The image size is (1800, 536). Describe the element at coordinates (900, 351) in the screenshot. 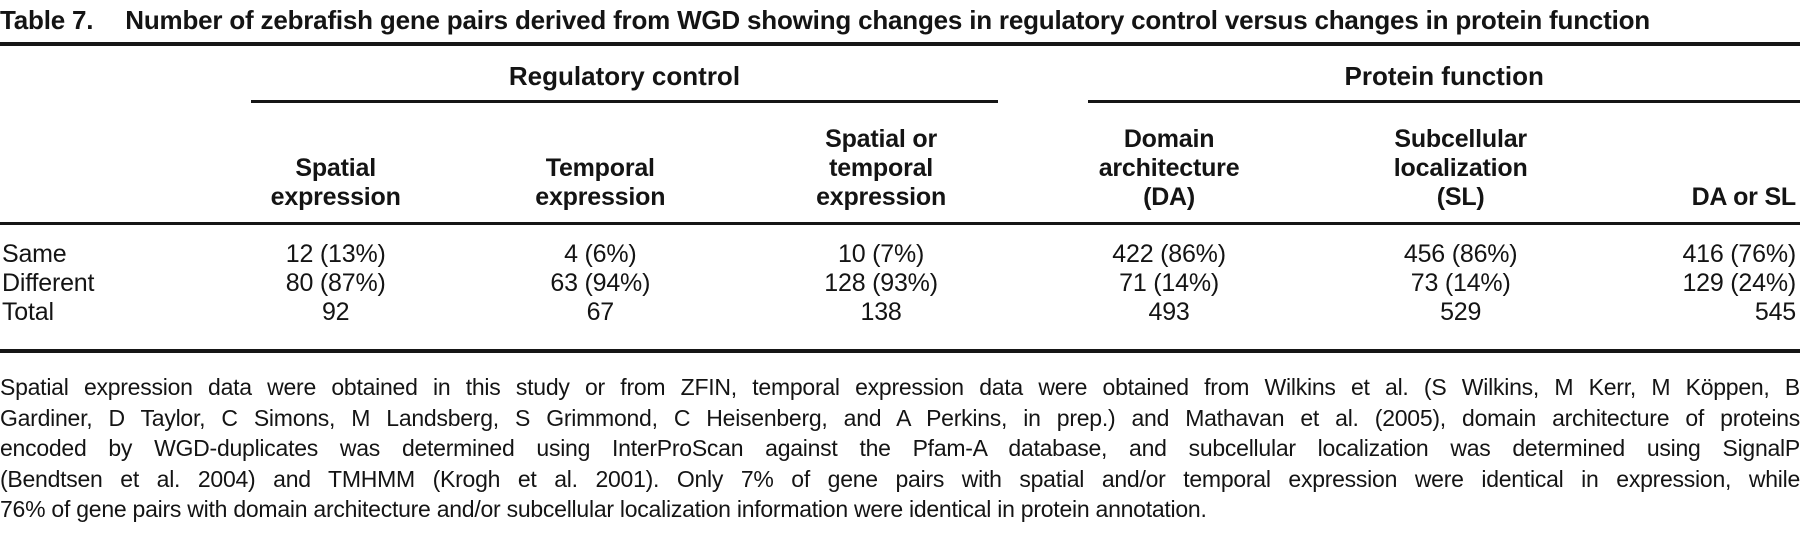

I see `bottom-rule` at that location.